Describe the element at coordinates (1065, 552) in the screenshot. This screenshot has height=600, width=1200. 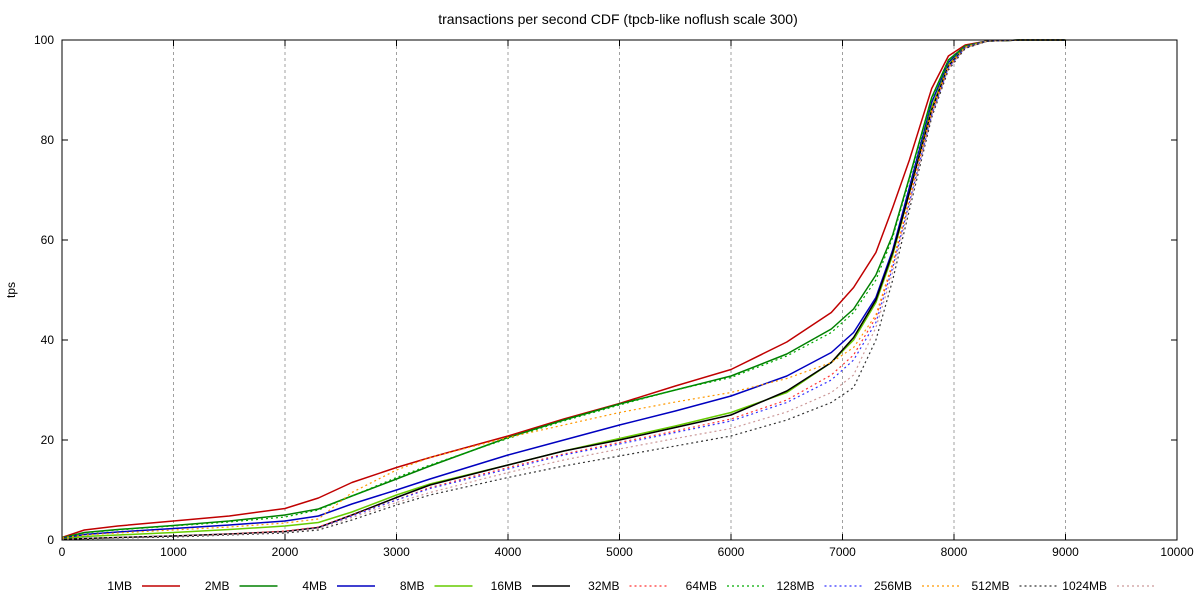
I see `x-tick-label: 9000` at that location.